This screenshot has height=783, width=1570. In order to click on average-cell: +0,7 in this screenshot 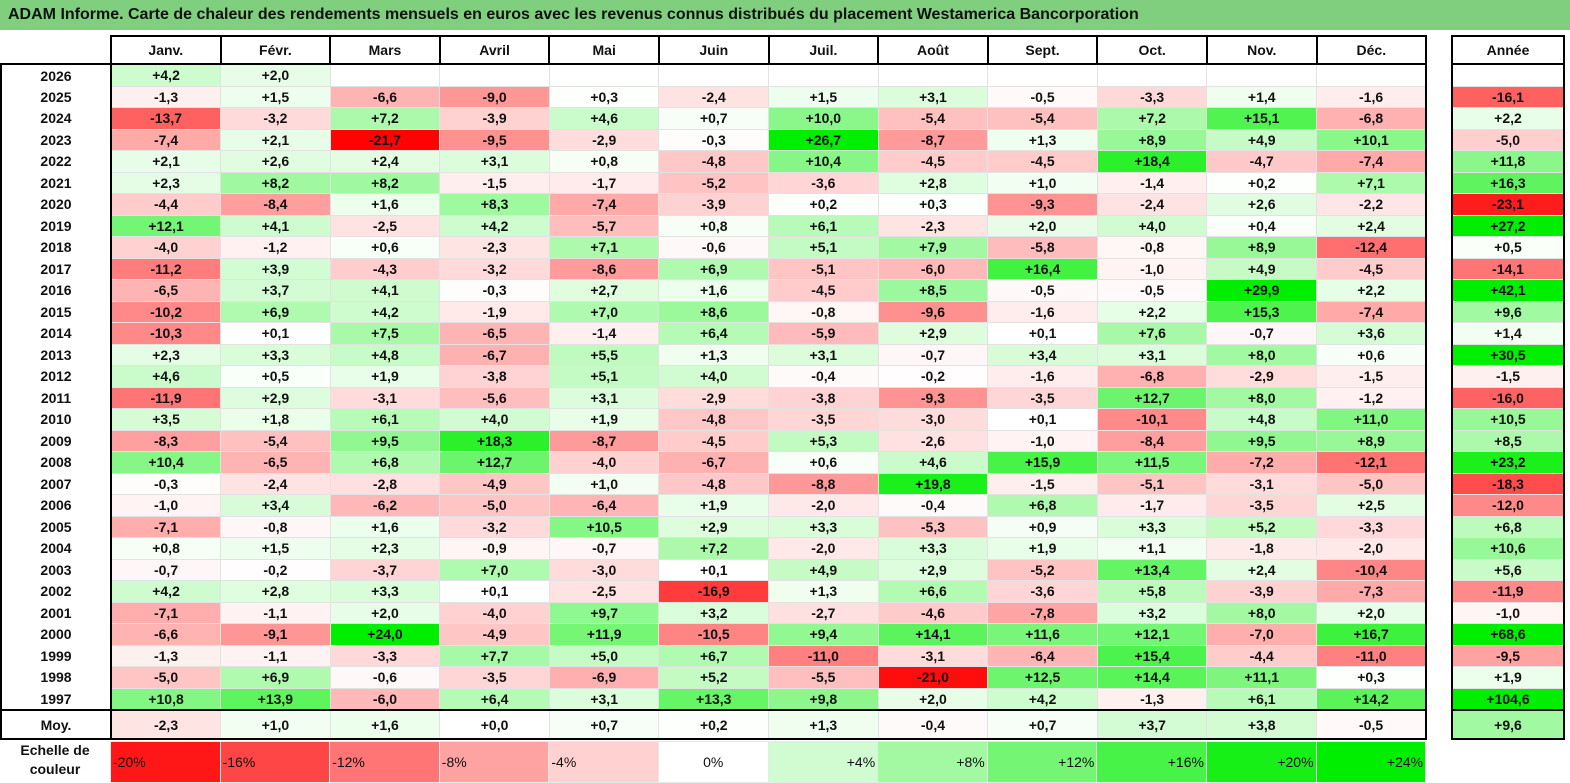, I will do `click(604, 724)`.